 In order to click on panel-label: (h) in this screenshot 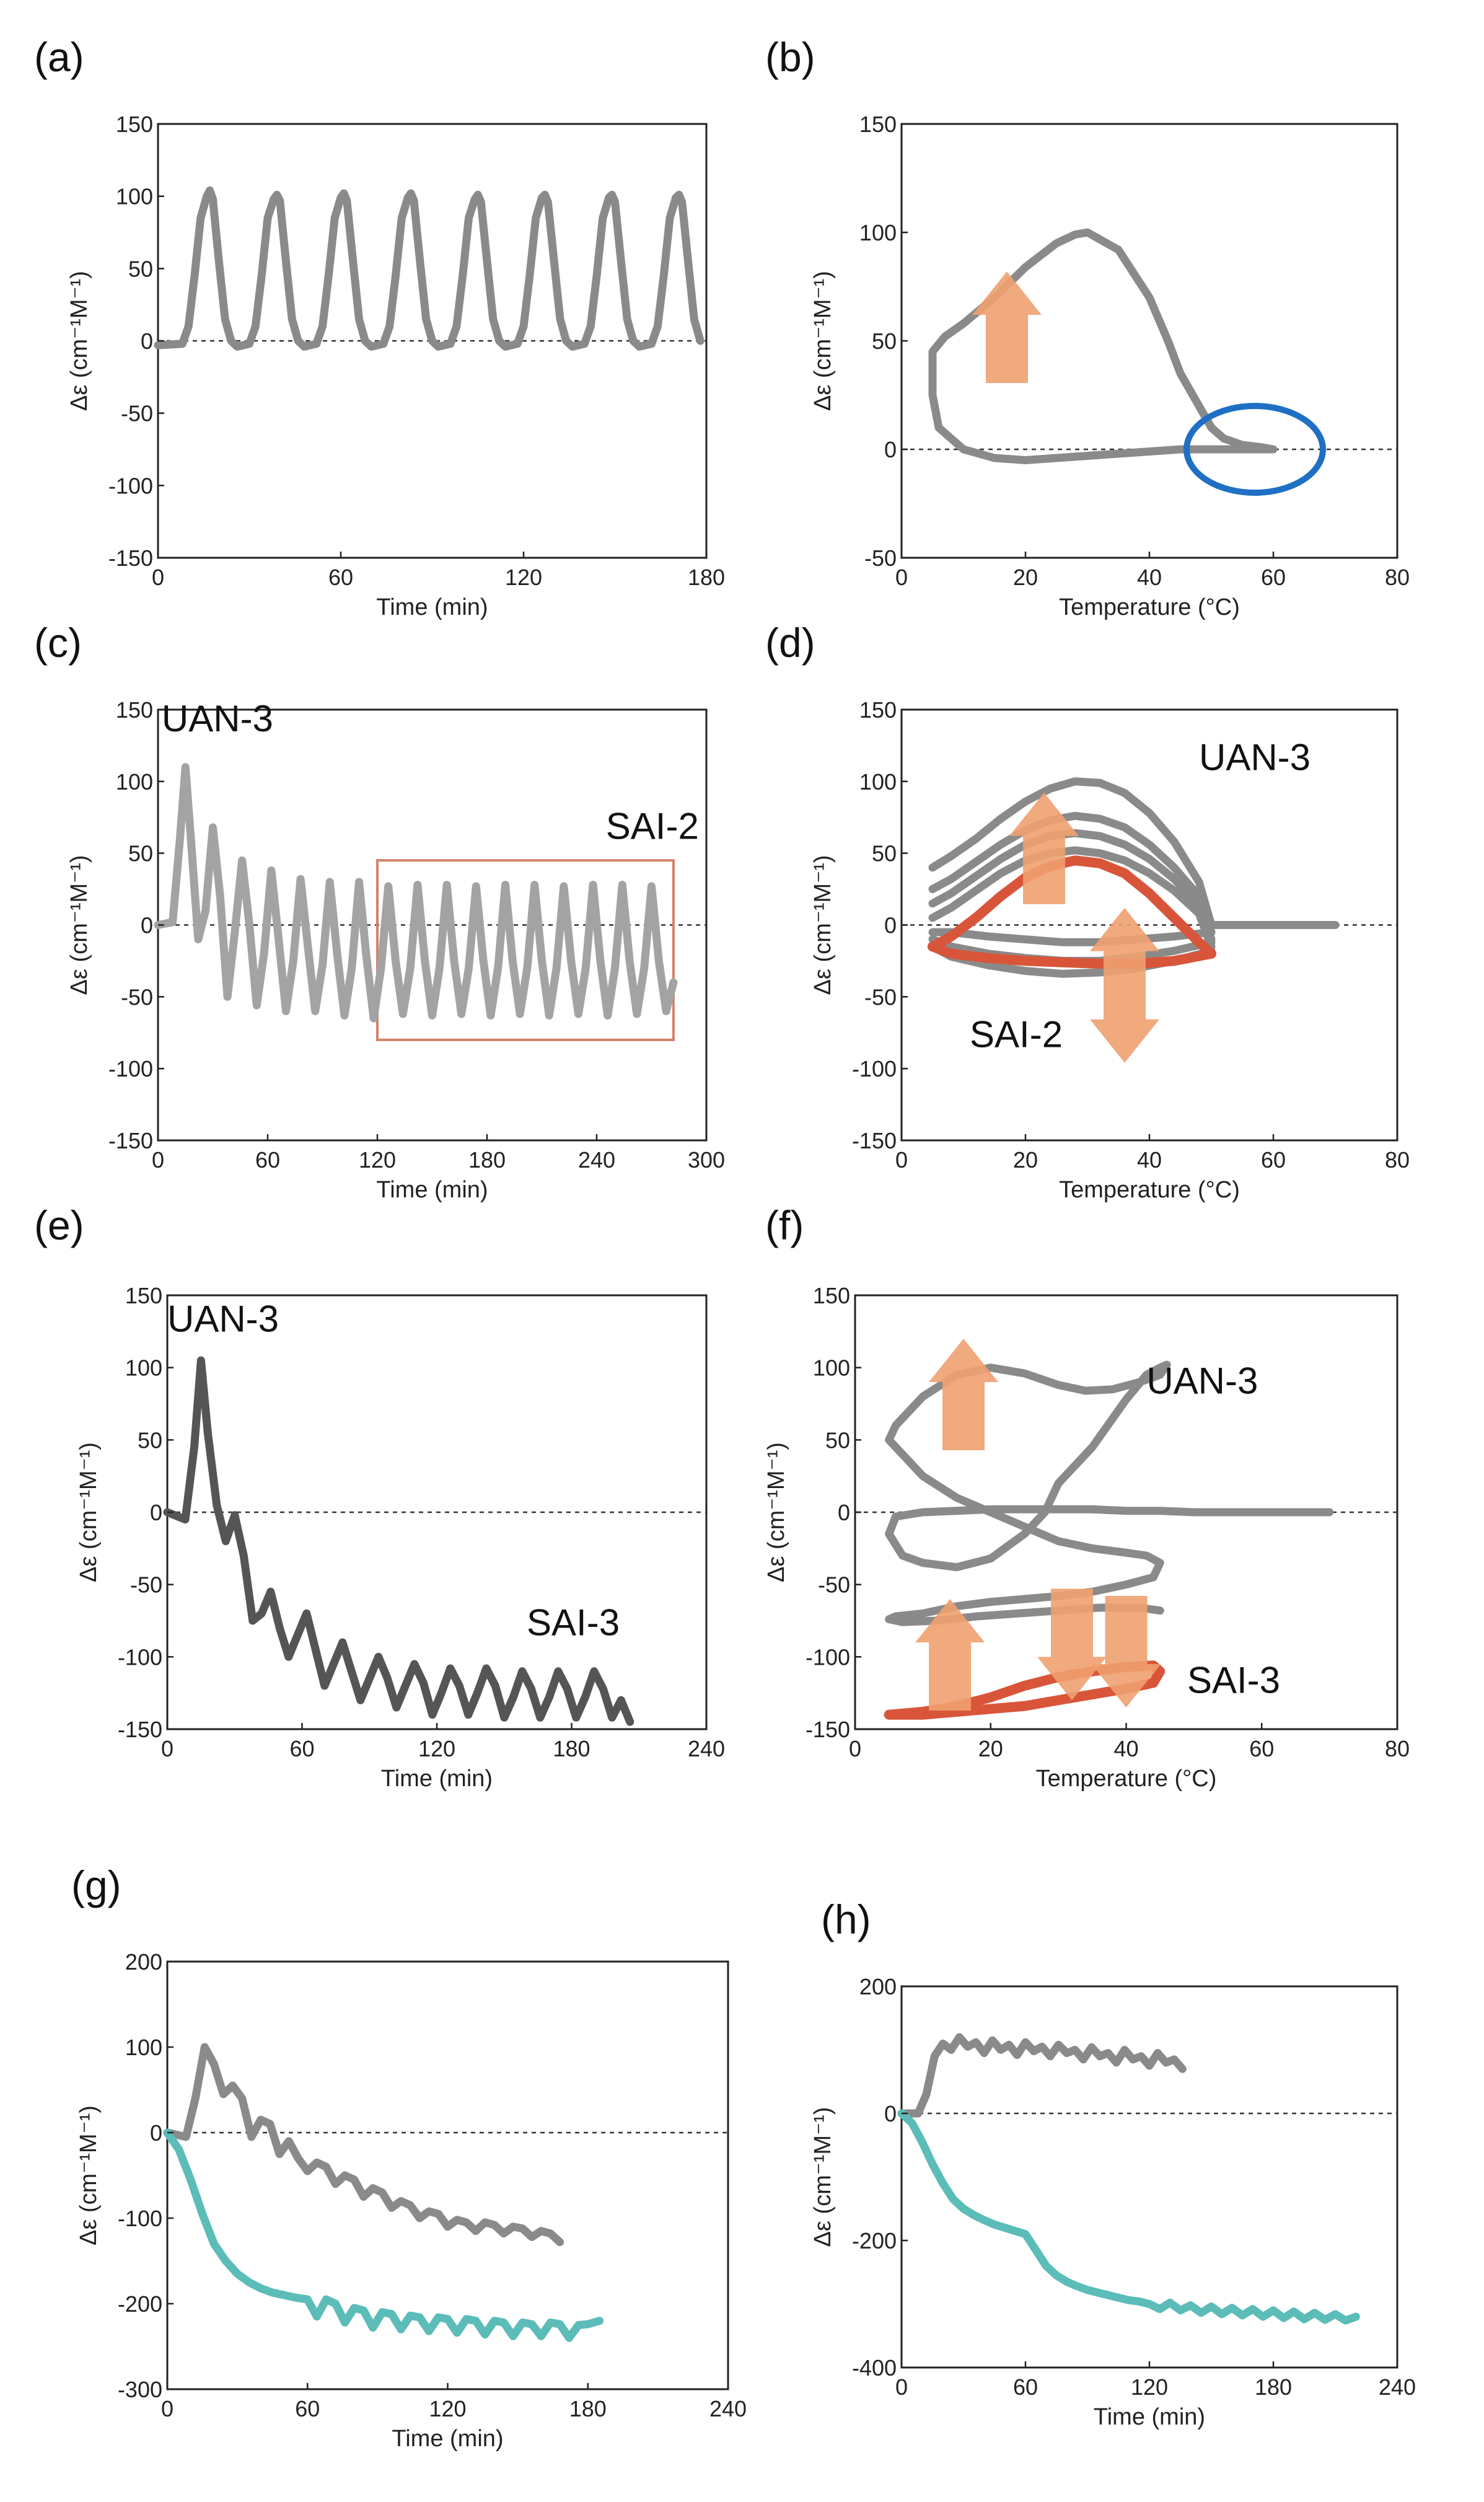, I will do `click(846, 1919)`.